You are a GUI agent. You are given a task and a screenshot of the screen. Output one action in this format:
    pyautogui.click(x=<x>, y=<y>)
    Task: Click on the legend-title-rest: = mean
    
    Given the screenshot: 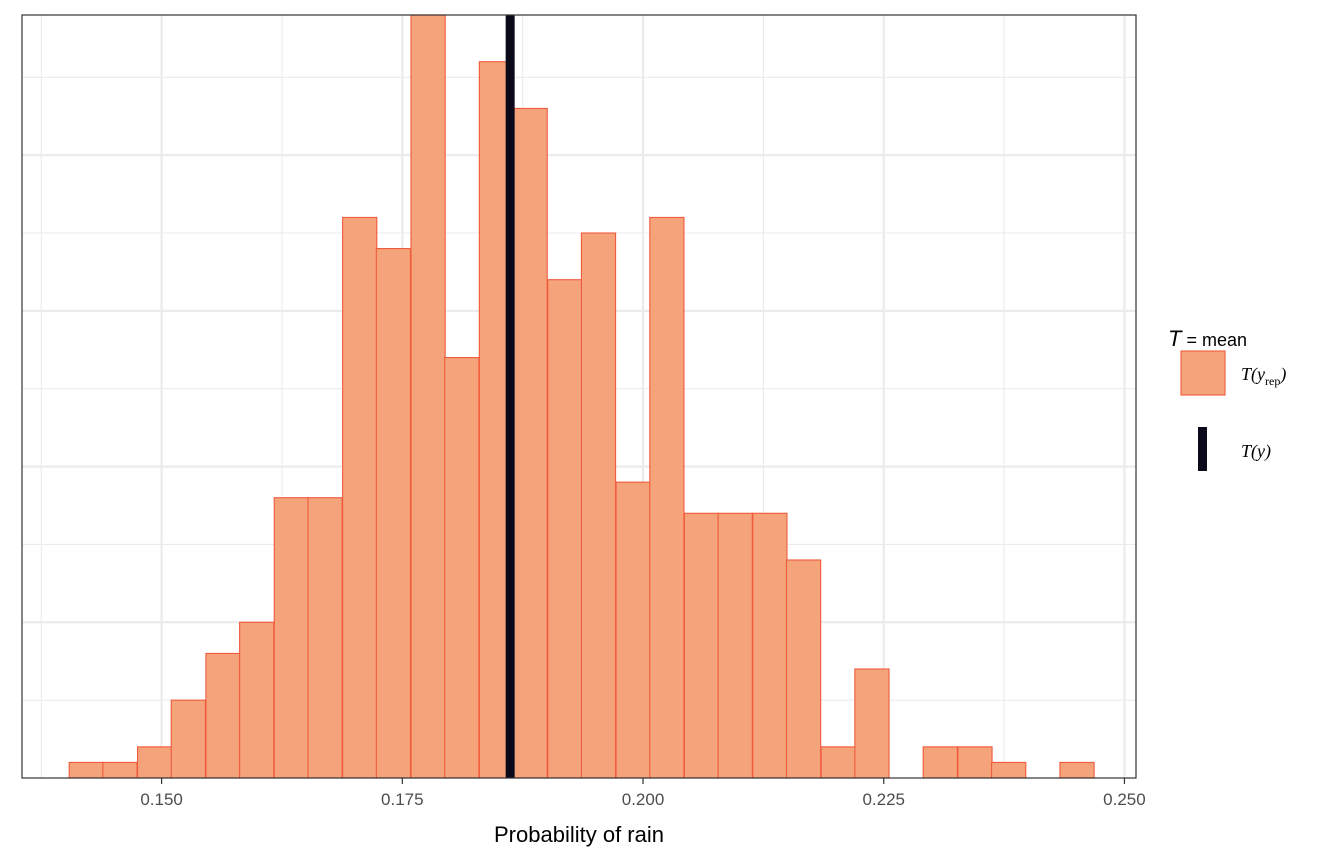 What is the action you would take?
    pyautogui.click(x=1214, y=340)
    